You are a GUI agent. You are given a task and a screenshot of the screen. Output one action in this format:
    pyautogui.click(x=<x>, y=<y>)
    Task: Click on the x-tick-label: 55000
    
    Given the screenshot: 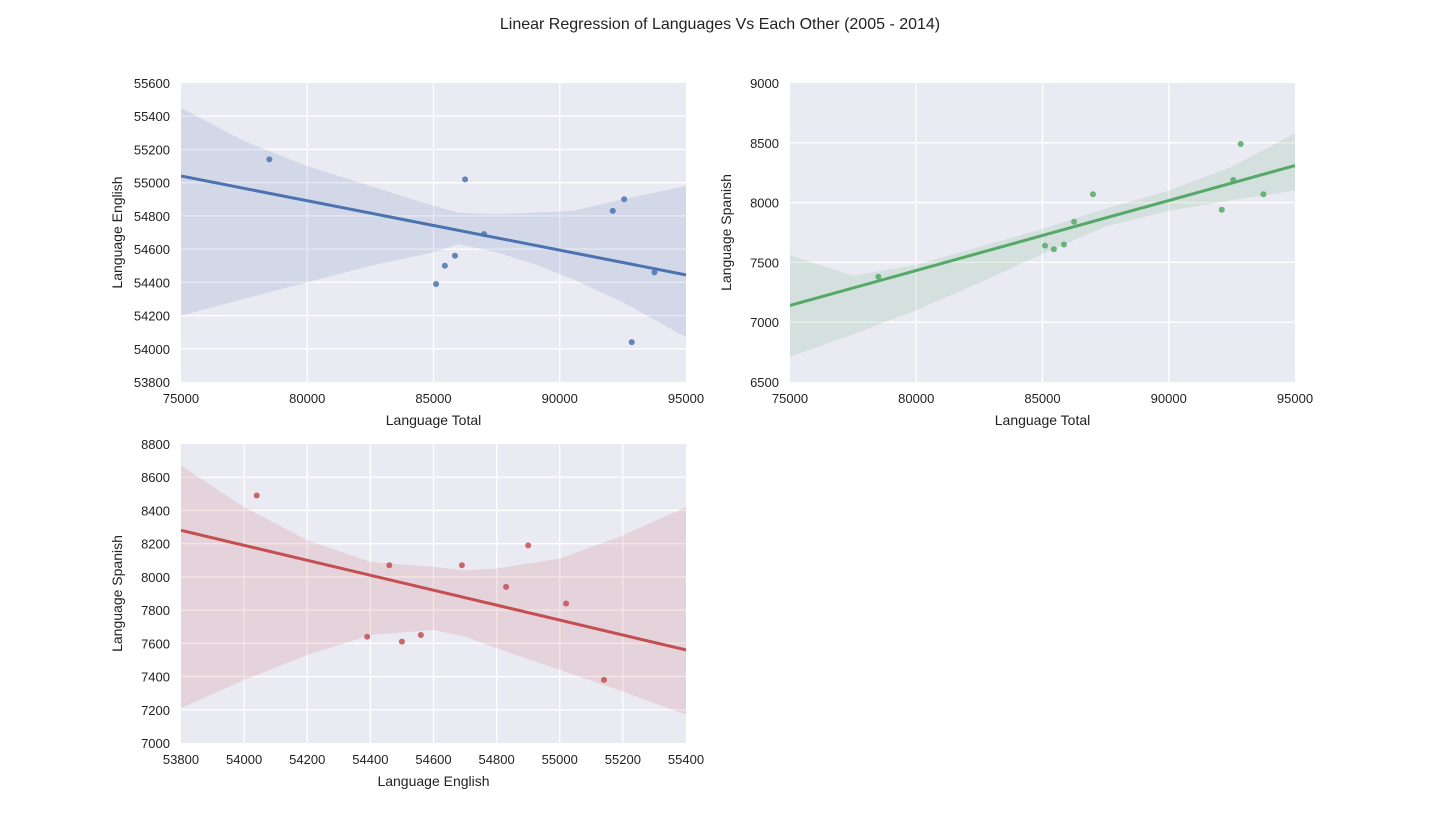 What is the action you would take?
    pyautogui.click(x=560, y=759)
    